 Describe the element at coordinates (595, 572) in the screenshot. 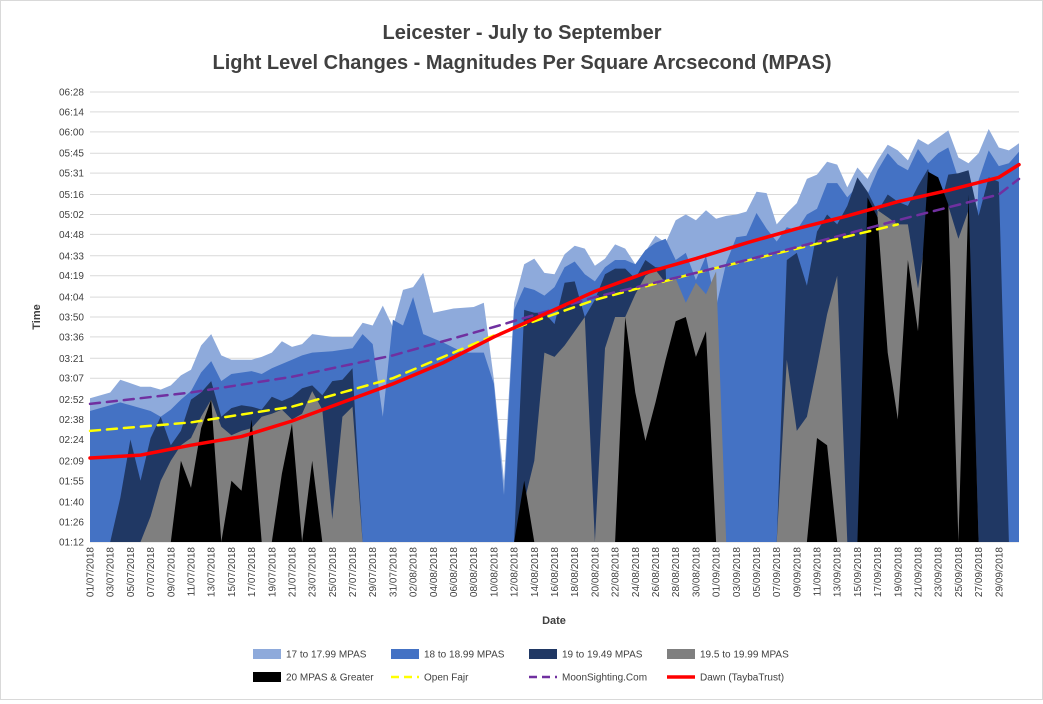

I see `x-tick-label: 20/08/2018` at that location.